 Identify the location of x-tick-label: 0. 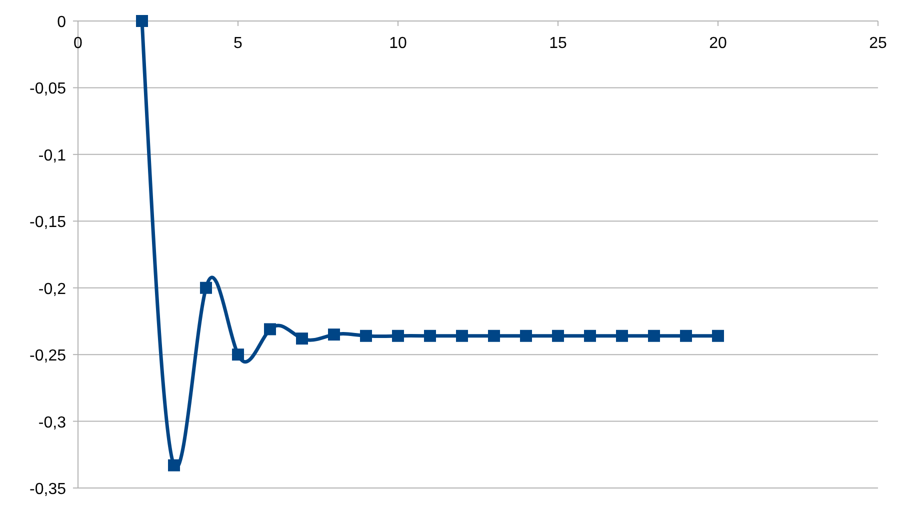
(78, 43).